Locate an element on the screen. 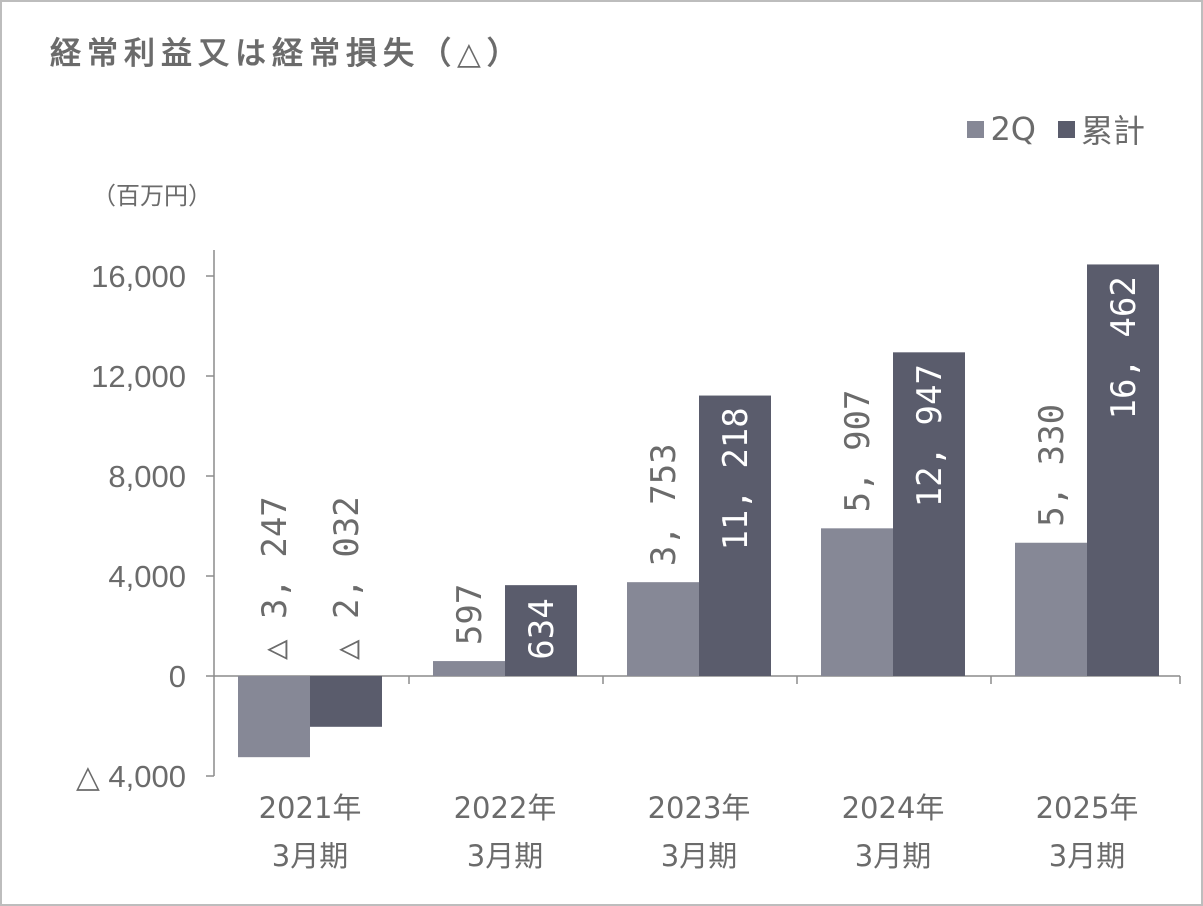 The height and width of the screenshot is (906, 1203). y-tick-label: 8,000 is located at coordinates (147, 476).